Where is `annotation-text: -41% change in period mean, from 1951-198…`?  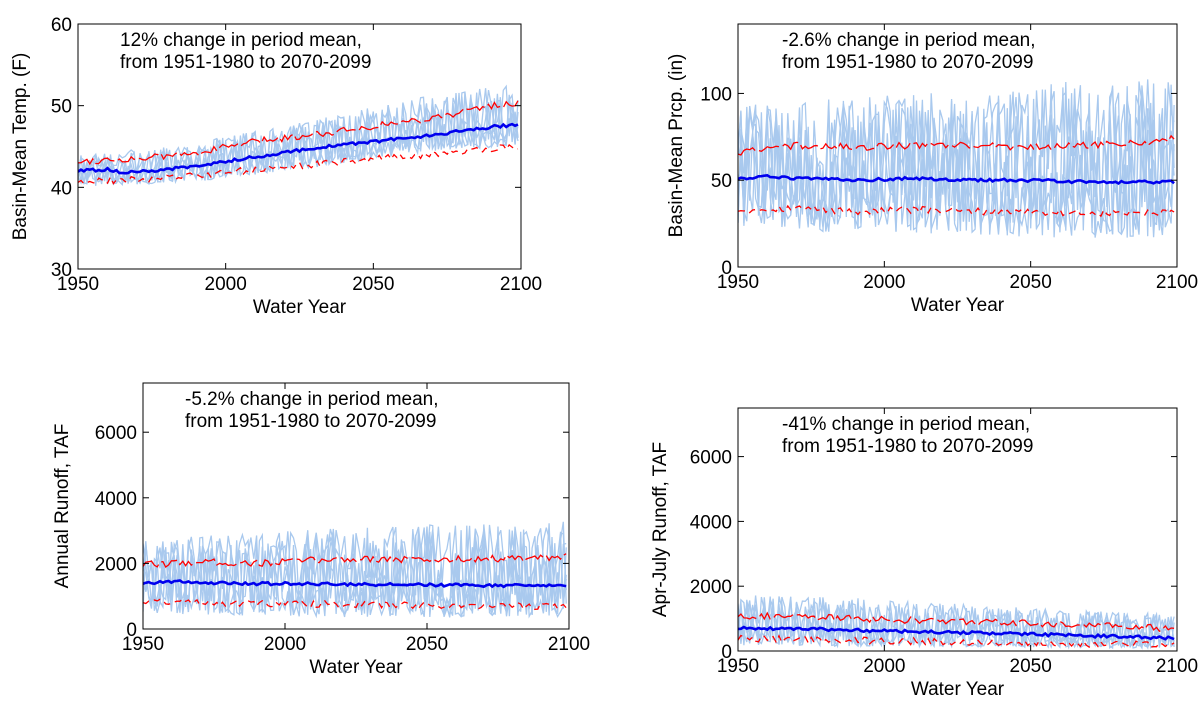
annotation-text: -41% change in period mean, from 1951-198… is located at coordinates (907, 435).